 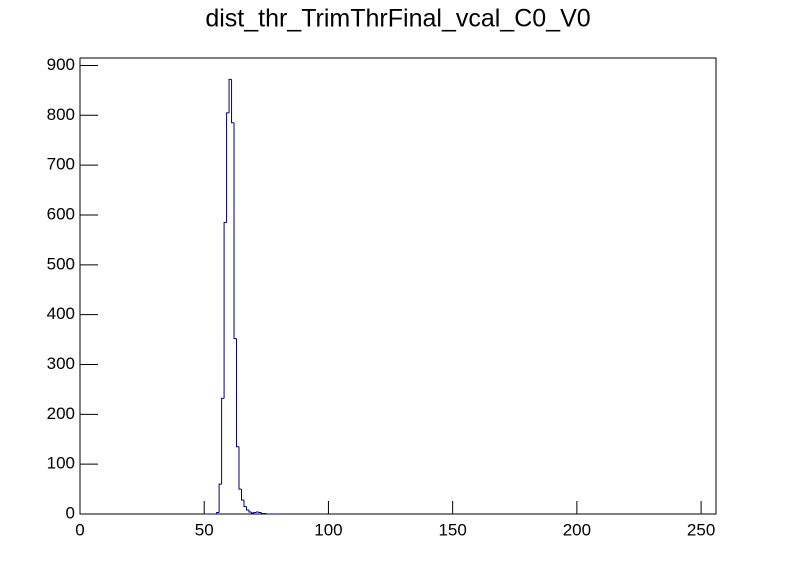 What do you see at coordinates (70, 512) in the screenshot?
I see `y-tick-label: 0` at bounding box center [70, 512].